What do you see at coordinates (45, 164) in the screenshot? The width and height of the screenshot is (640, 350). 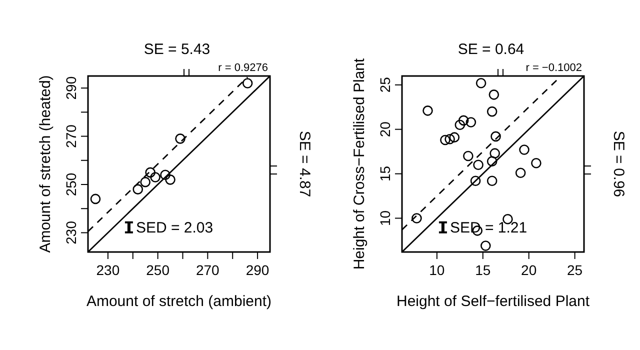 I see `y-axis-title: Amount of stretch (heated)` at bounding box center [45, 164].